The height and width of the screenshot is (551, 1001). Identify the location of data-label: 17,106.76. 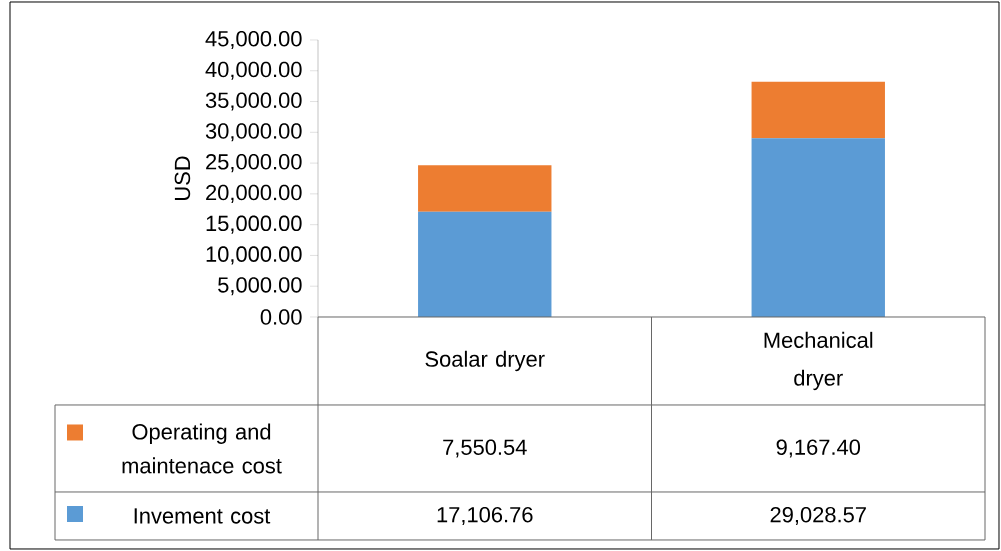
(485, 516).